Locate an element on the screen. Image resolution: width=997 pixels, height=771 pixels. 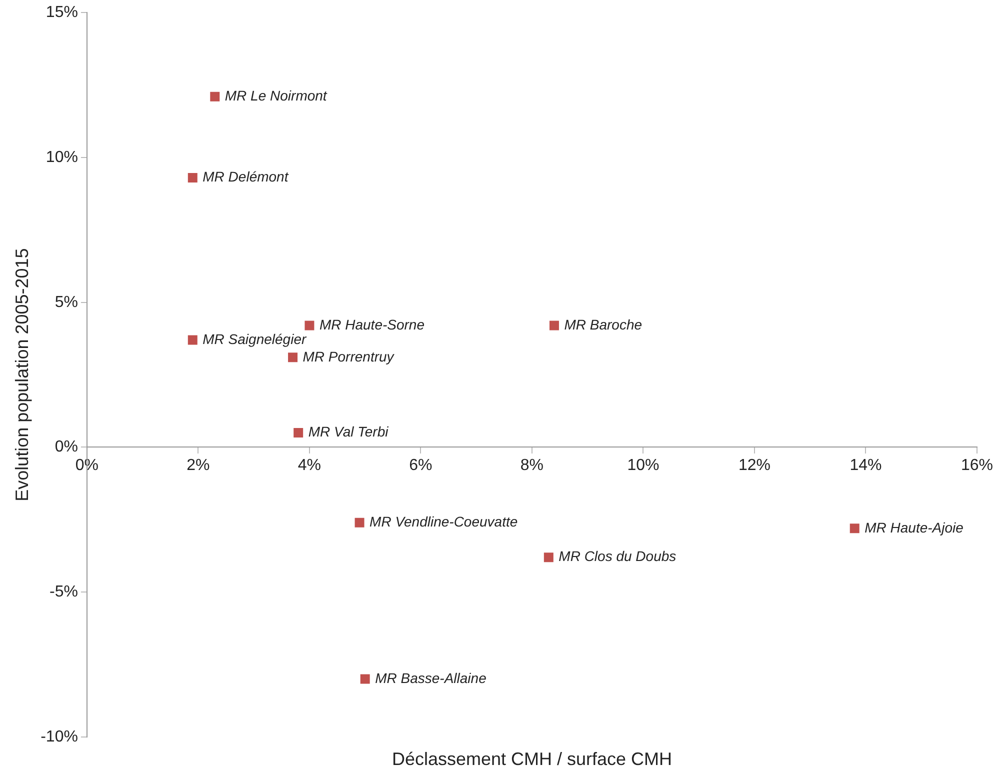
series-label: MR Vendline-Coeuvatte is located at coordinates (444, 521).